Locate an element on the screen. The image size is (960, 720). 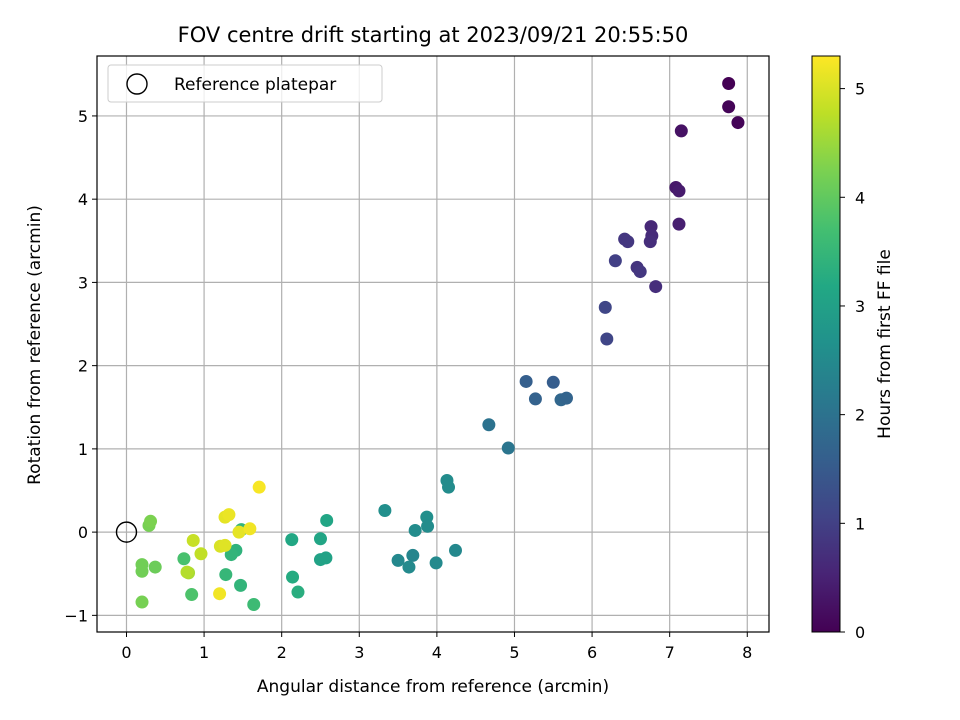
x-tick-label: 5 is located at coordinates (514, 652).